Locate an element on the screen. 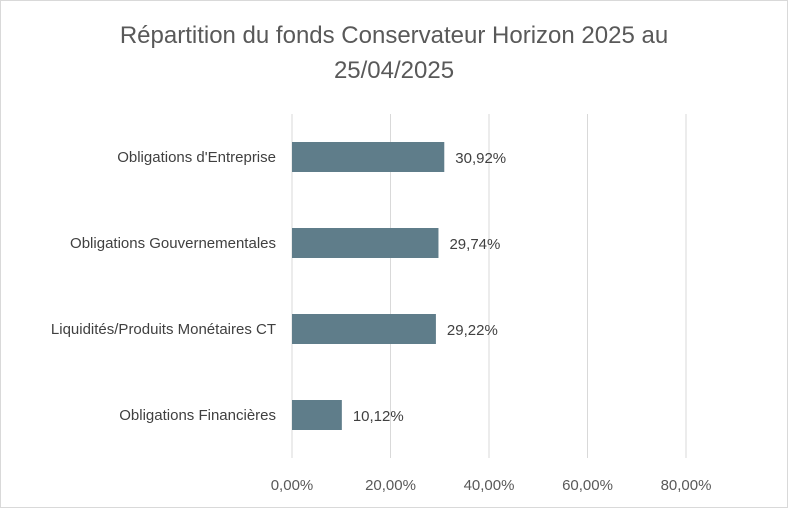  data-label: 10,12% is located at coordinates (378, 416).